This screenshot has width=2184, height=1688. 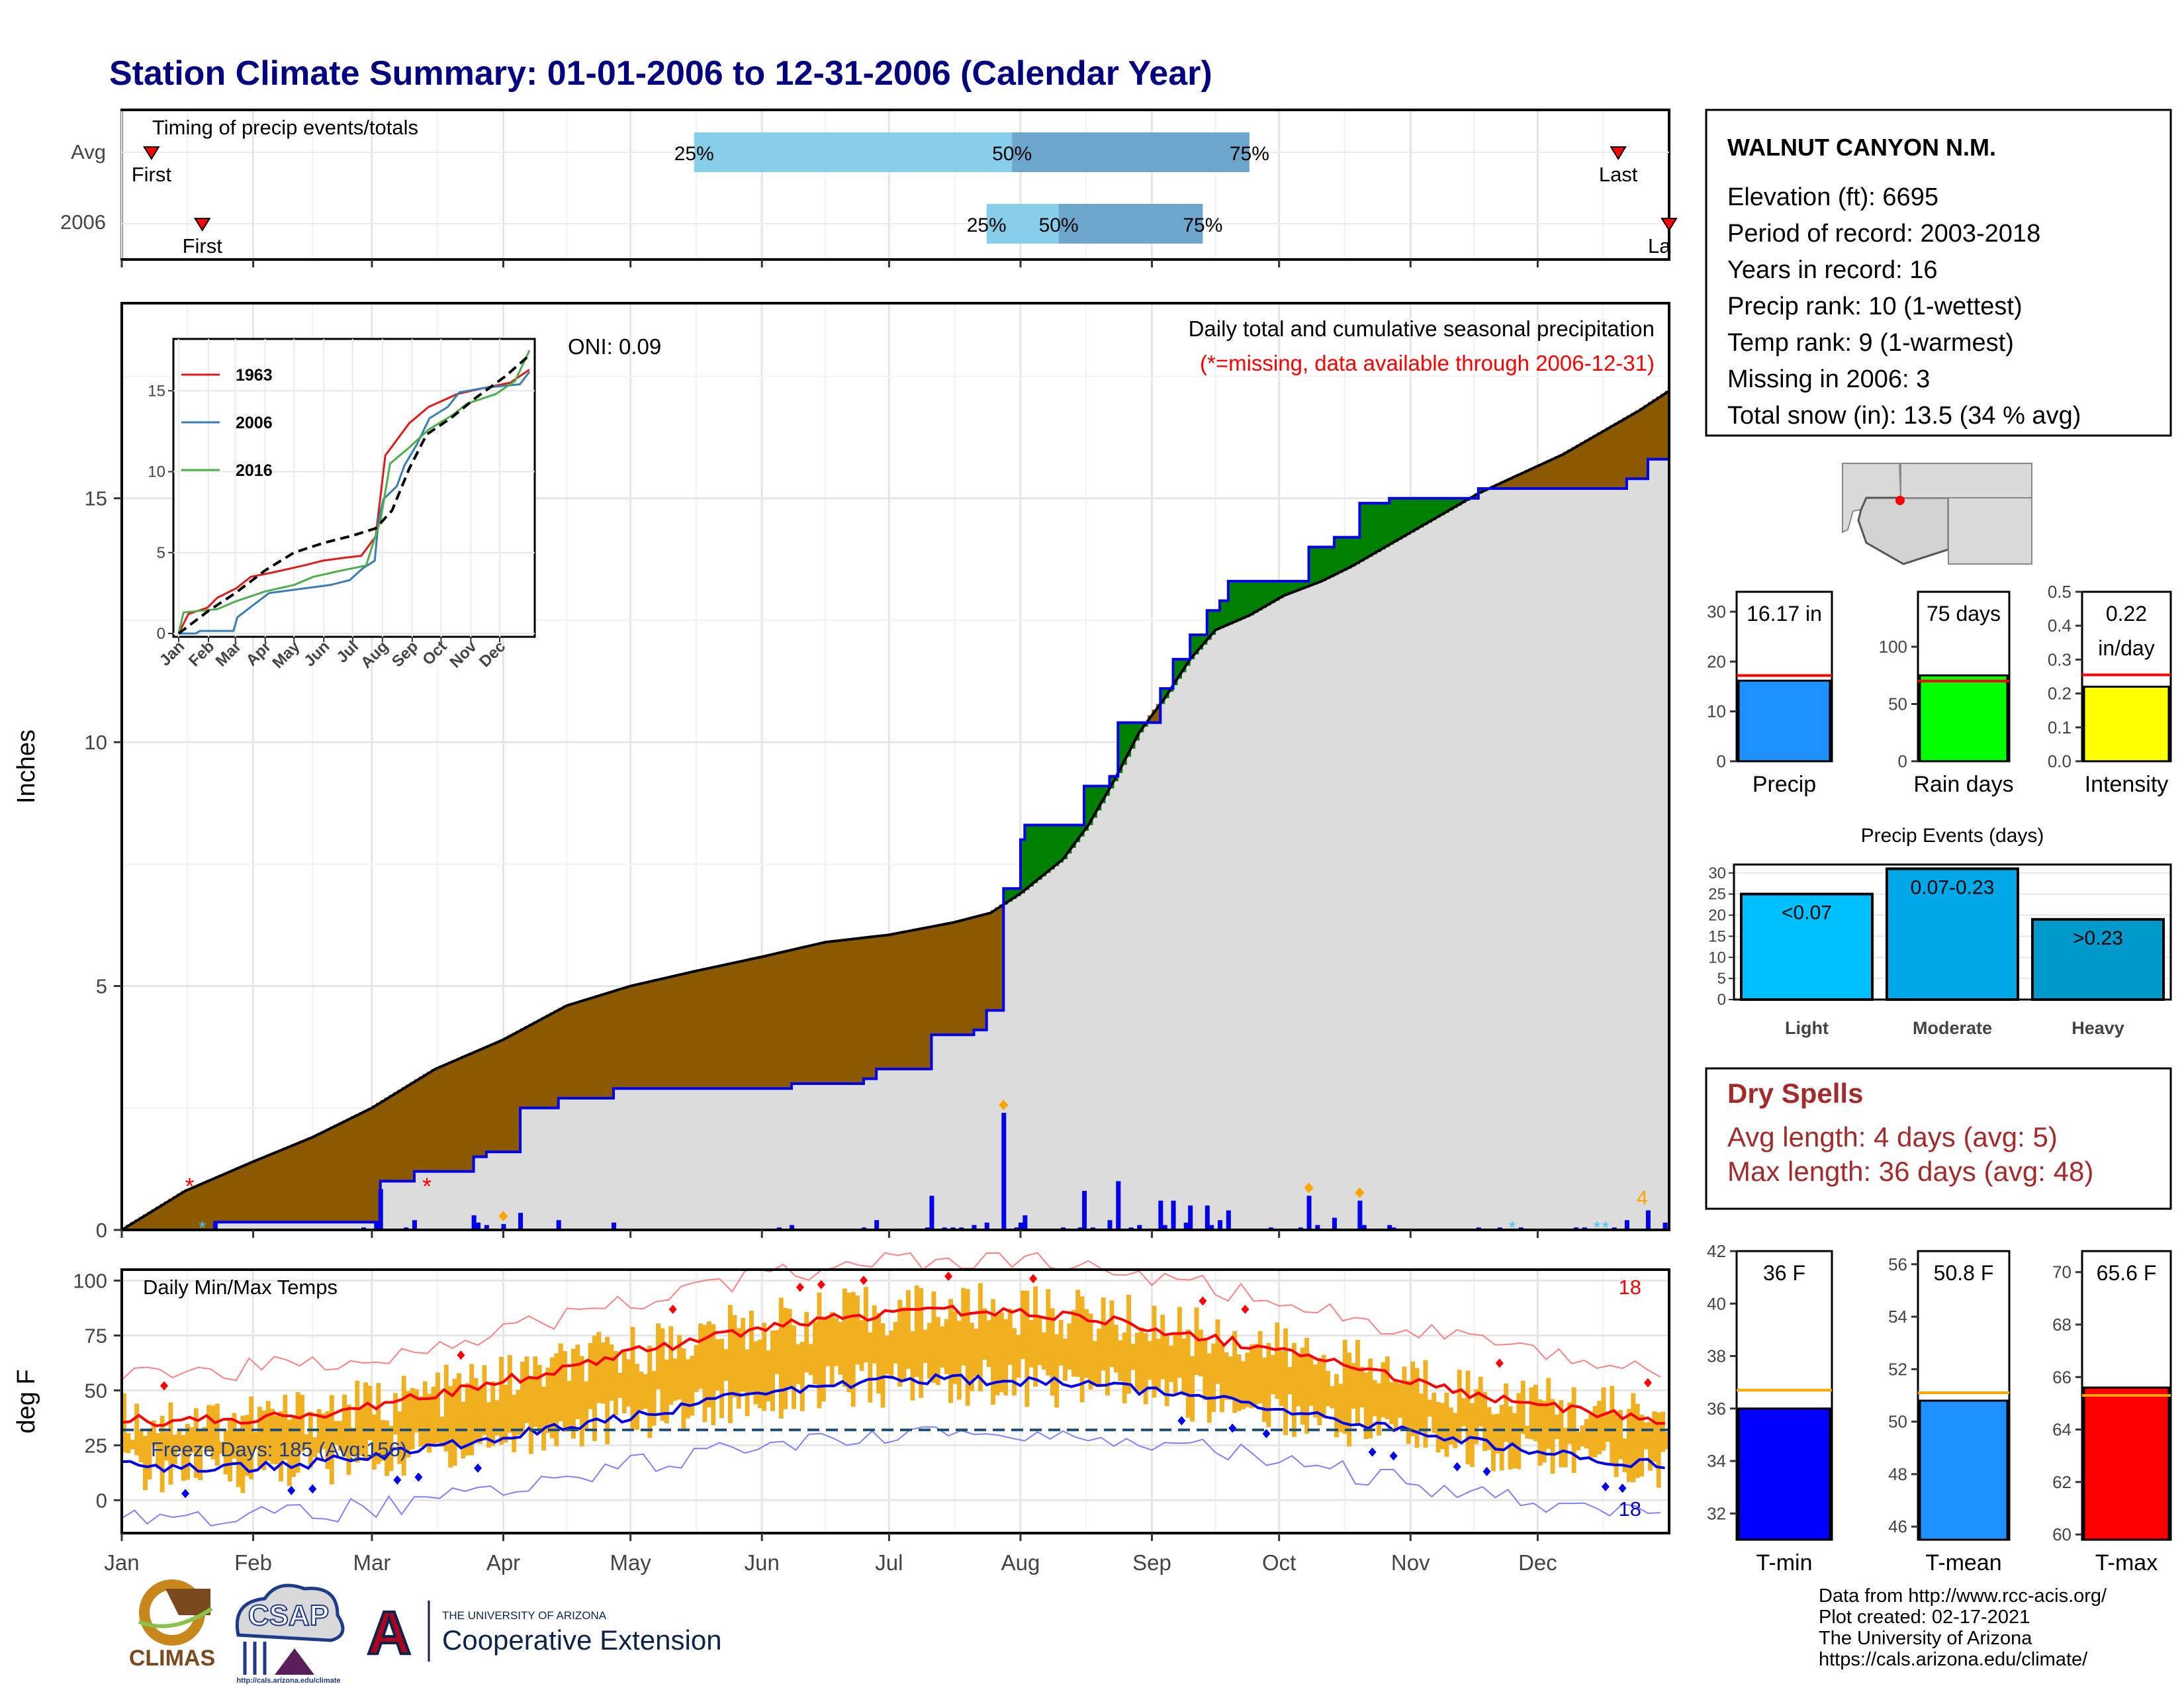 I want to click on mini-y-tick-label: 30, so click(x=1716, y=612).